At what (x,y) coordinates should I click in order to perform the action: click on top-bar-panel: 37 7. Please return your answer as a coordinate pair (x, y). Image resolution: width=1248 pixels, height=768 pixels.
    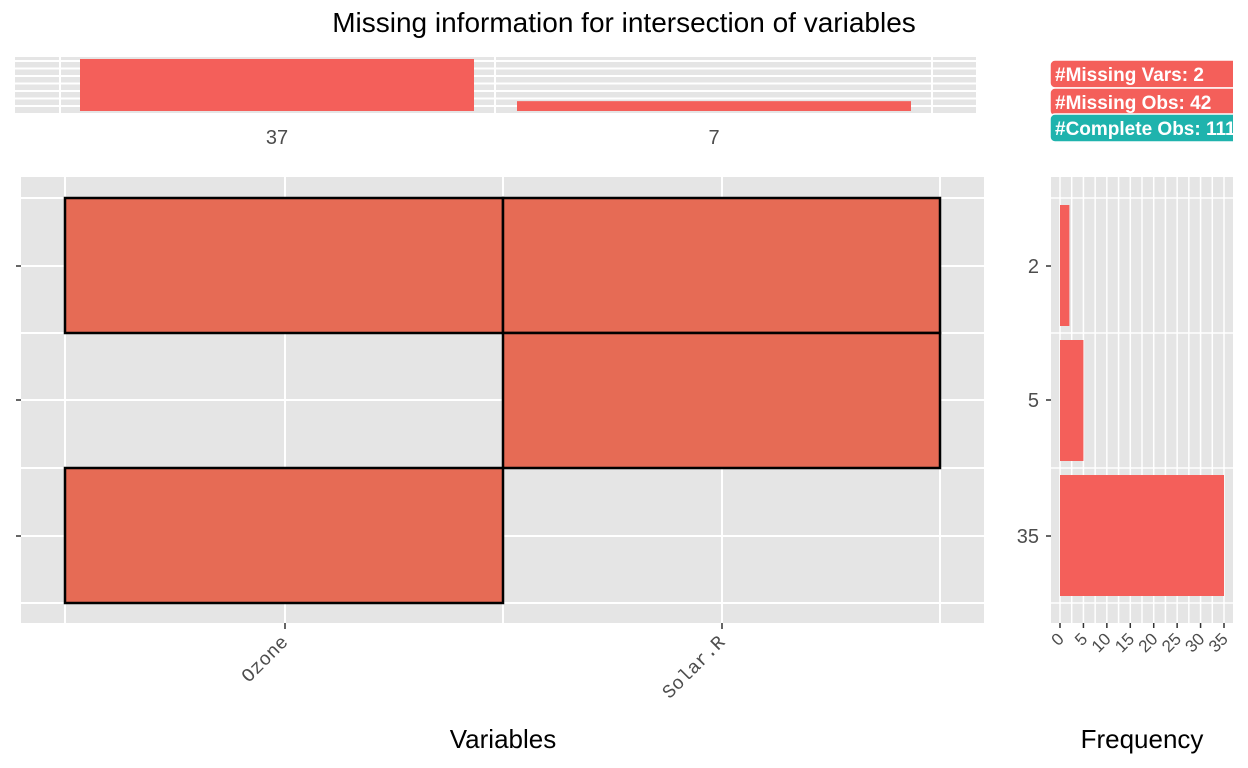
    Looking at the image, I should click on (495, 103).